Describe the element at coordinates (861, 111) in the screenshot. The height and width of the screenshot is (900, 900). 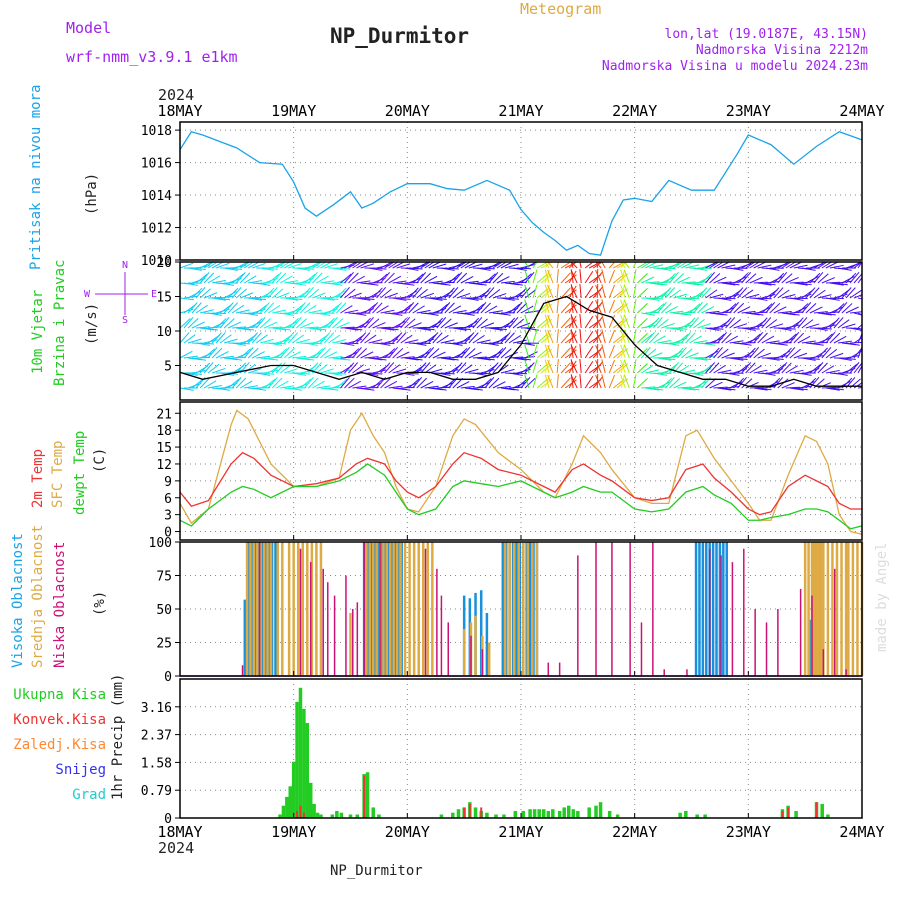
I see `time-tick-label-top: 24MAY` at that location.